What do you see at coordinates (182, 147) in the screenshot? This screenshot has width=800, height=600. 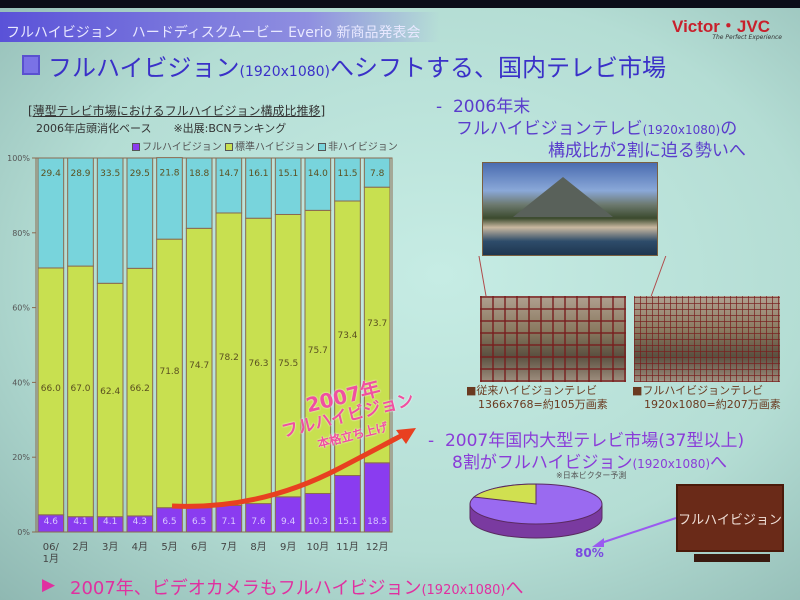 I see `legend-full: フルハイビジョン` at bounding box center [182, 147].